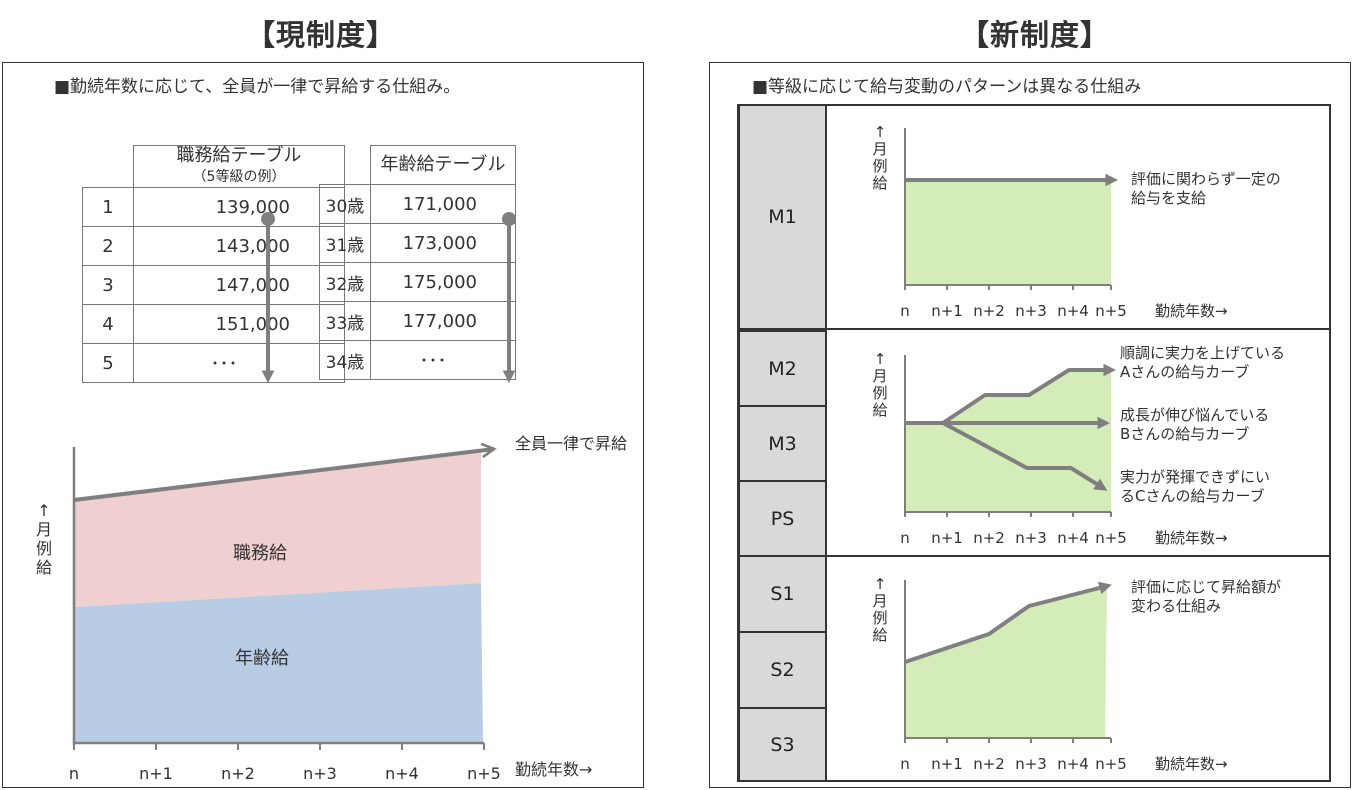 This screenshot has height=790, width=1353. Describe the element at coordinates (44, 548) in the screenshot. I see `svg-text: 例` at that location.